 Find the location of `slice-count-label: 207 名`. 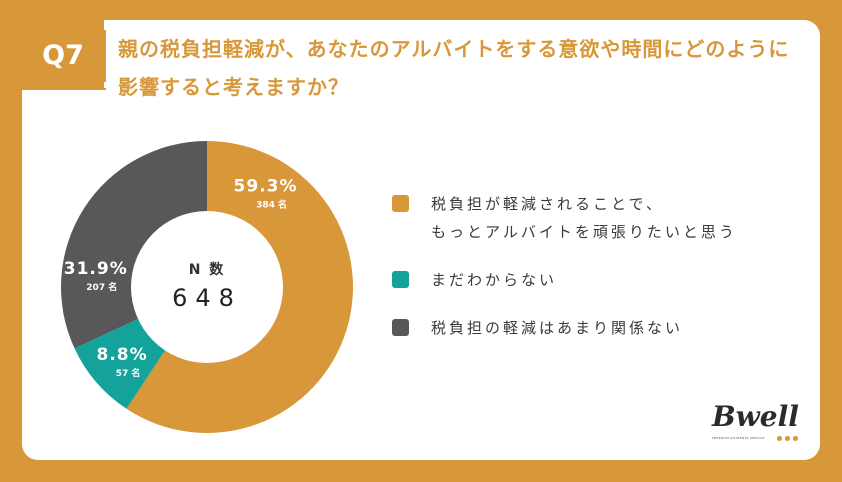

slice-count-label: 207 名 is located at coordinates (101, 287).